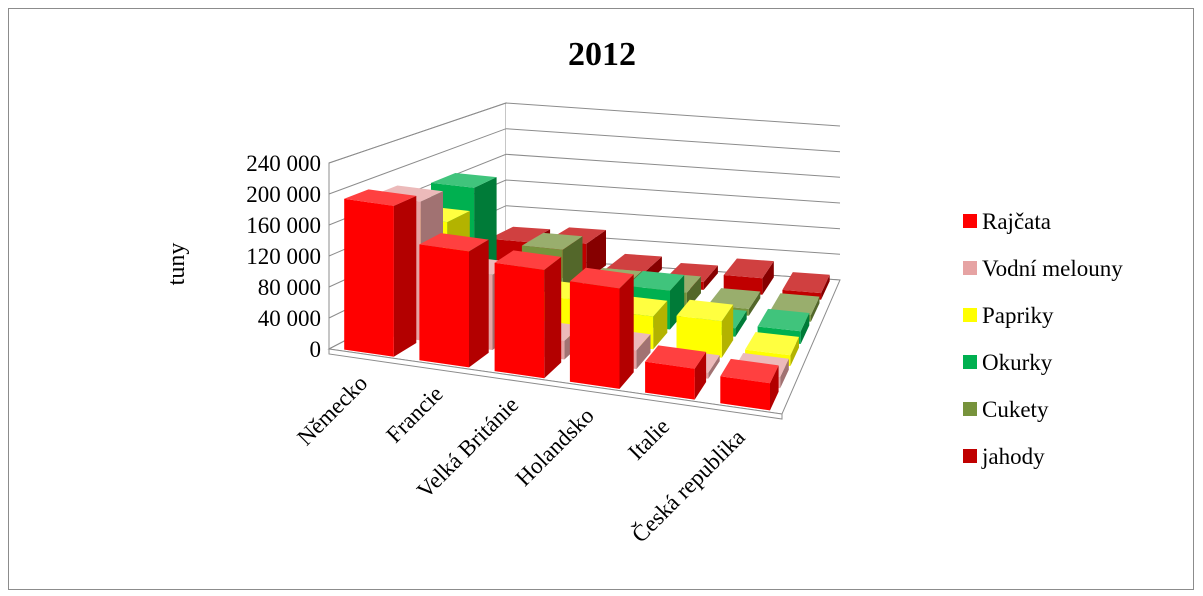  I want to click on y-tick-label: 40 000, so click(289, 318).